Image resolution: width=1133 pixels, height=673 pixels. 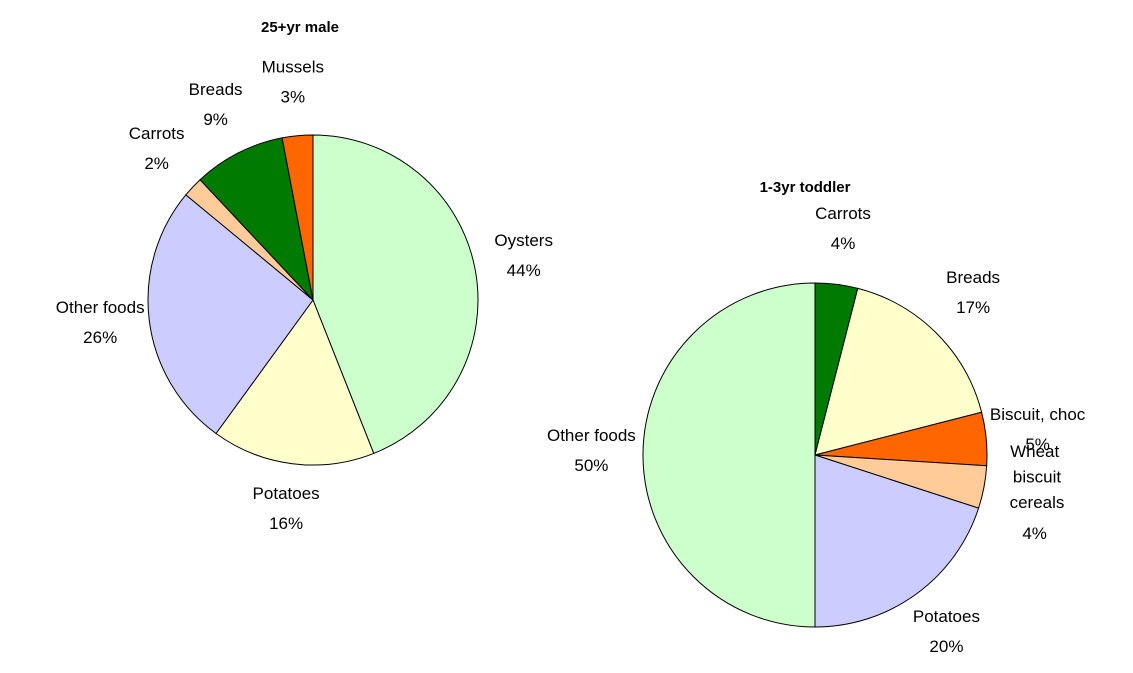 I want to click on slice-value-label: 44%, so click(x=524, y=270).